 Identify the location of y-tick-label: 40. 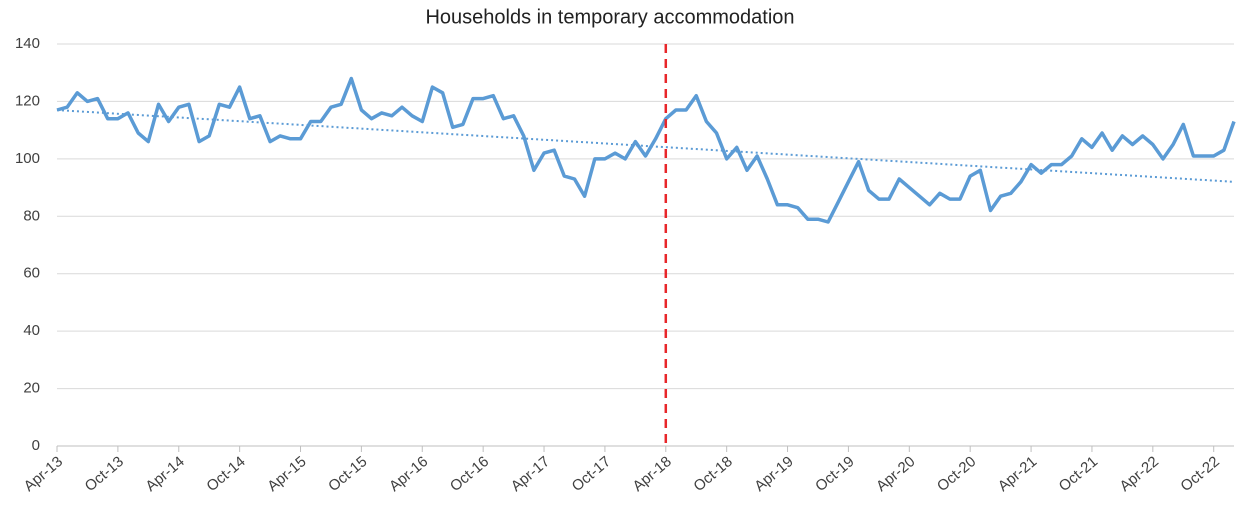
(31, 330).